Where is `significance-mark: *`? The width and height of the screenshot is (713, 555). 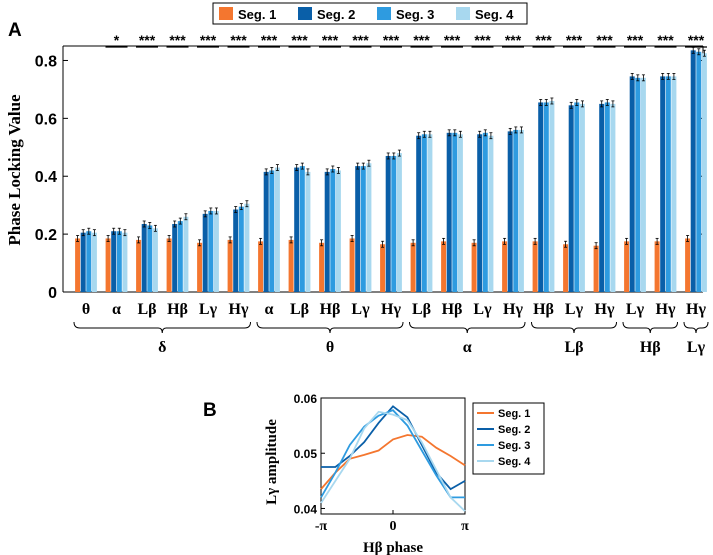
significance-mark: * is located at coordinates (117, 40).